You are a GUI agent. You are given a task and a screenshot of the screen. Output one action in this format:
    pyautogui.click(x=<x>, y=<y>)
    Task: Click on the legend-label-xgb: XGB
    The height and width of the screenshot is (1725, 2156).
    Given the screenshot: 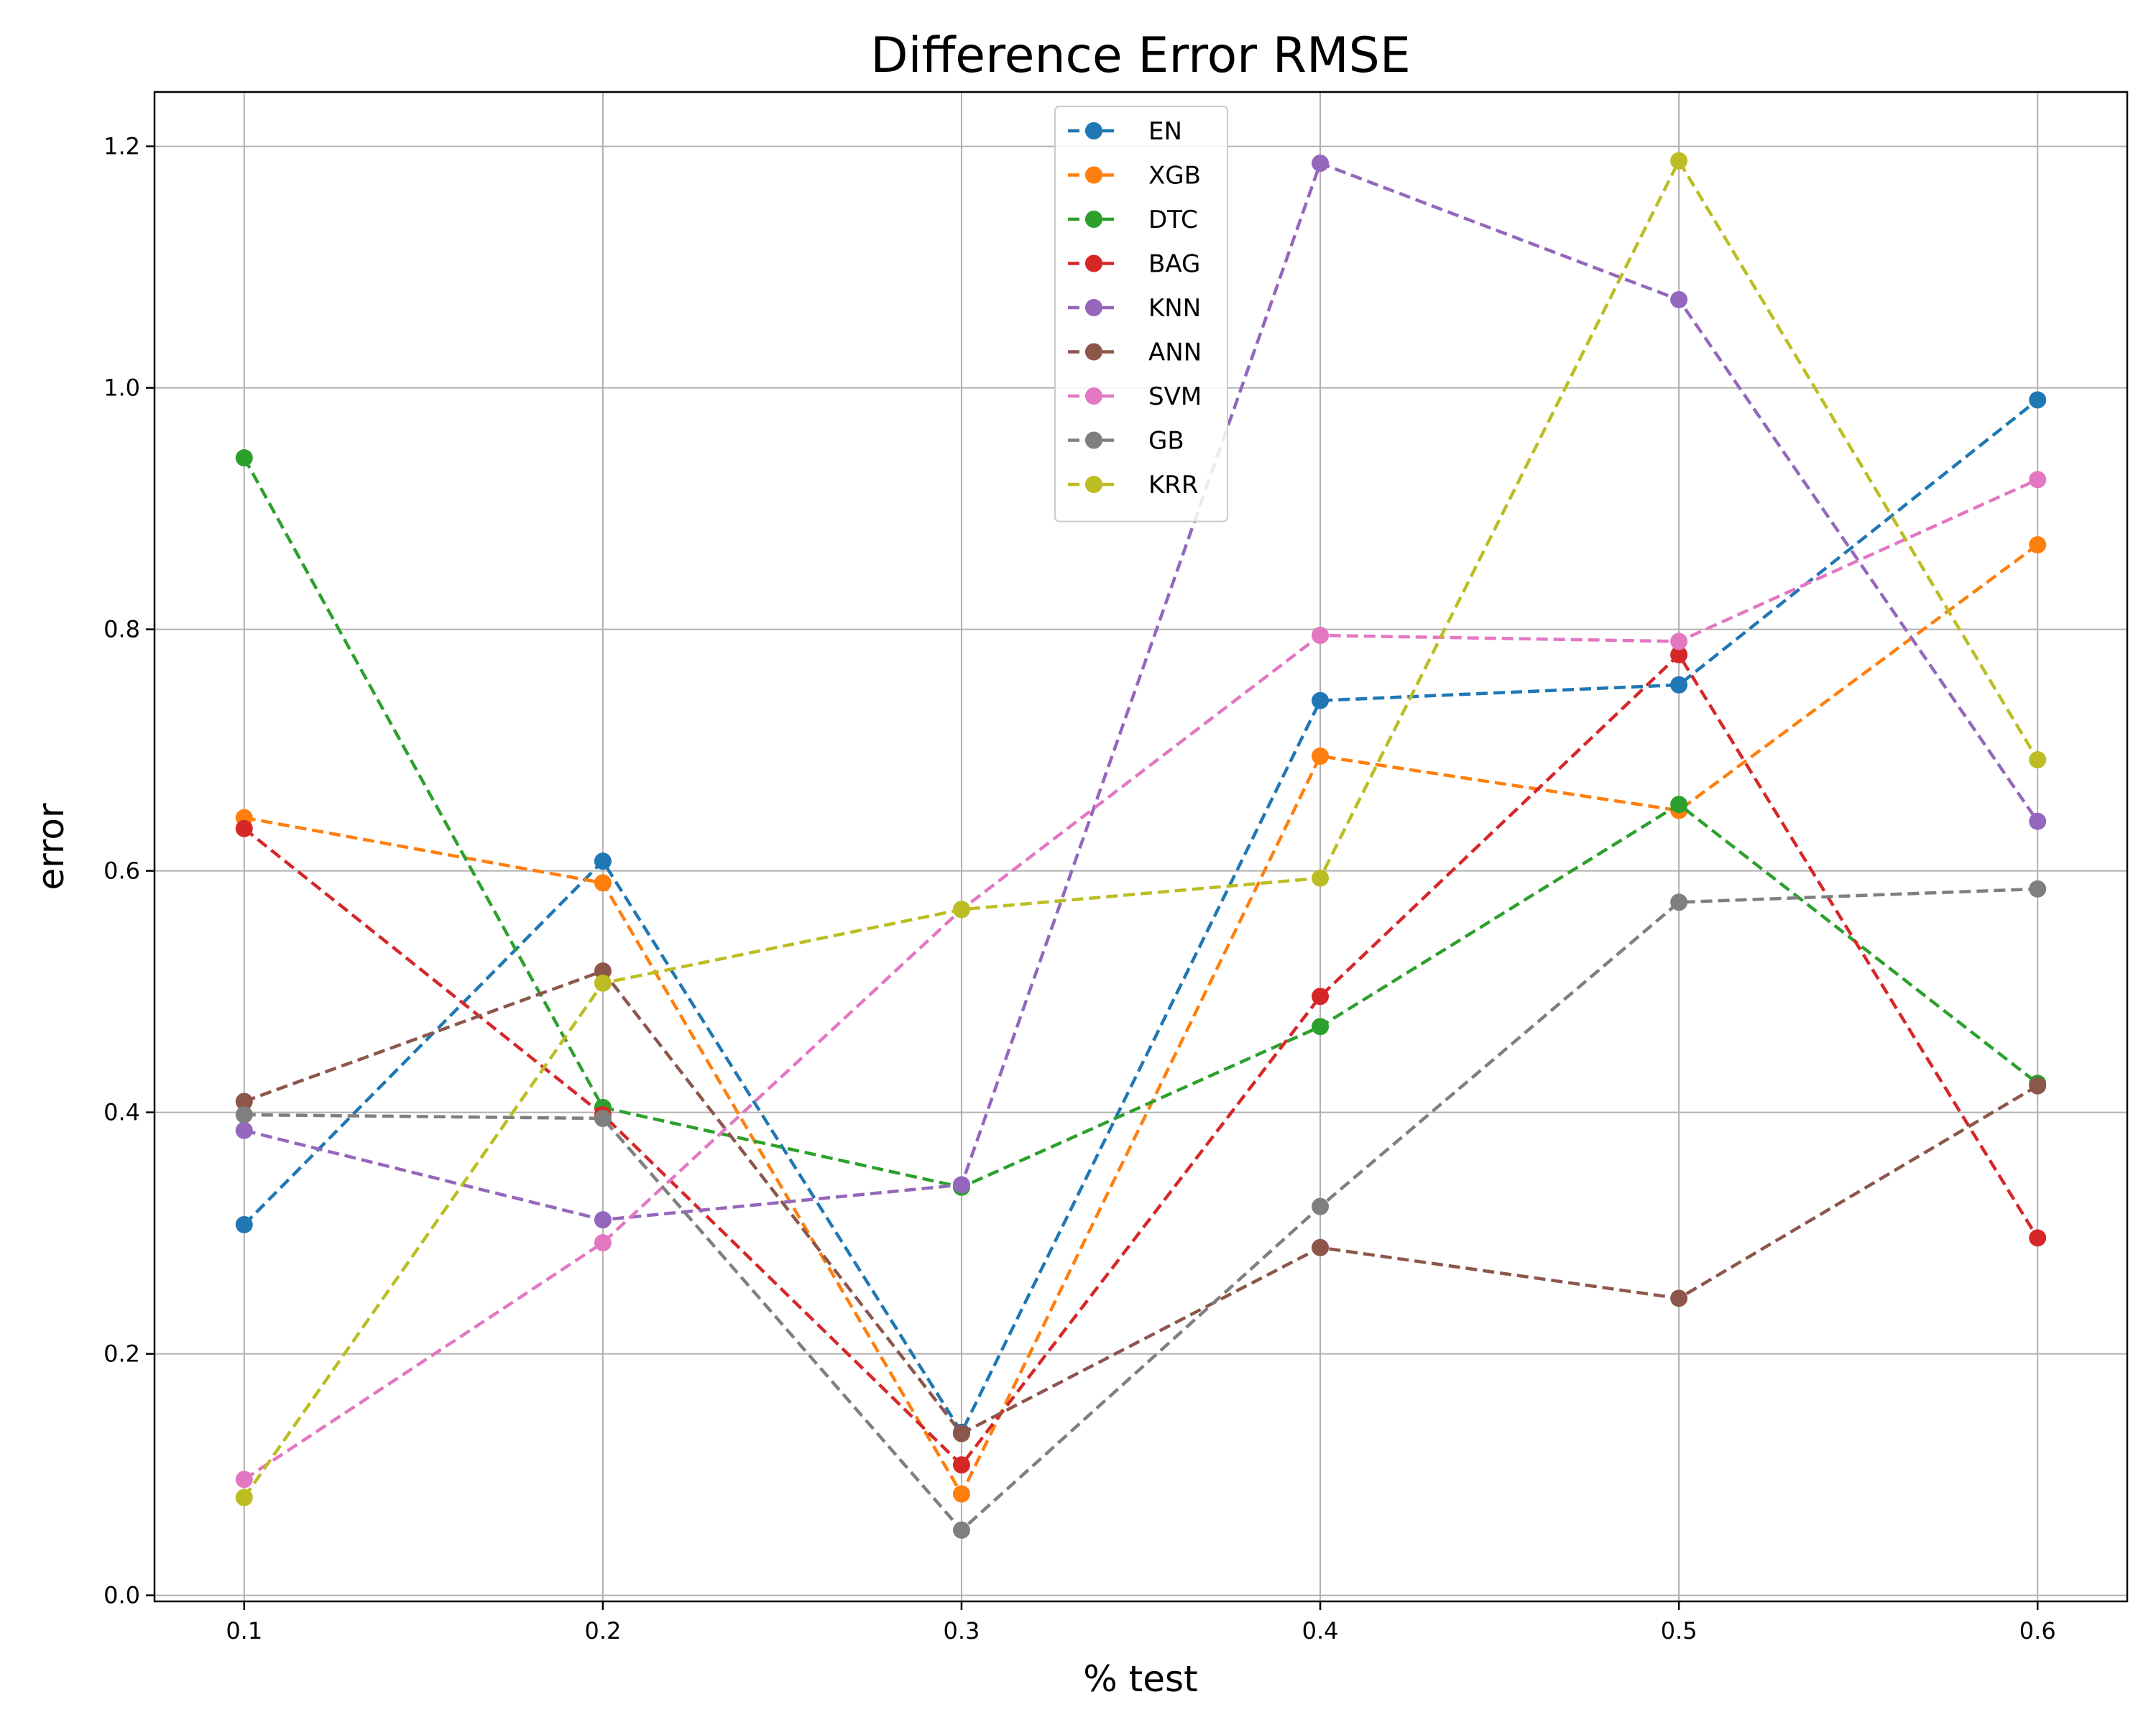 What is the action you would take?
    pyautogui.click(x=1174, y=176)
    